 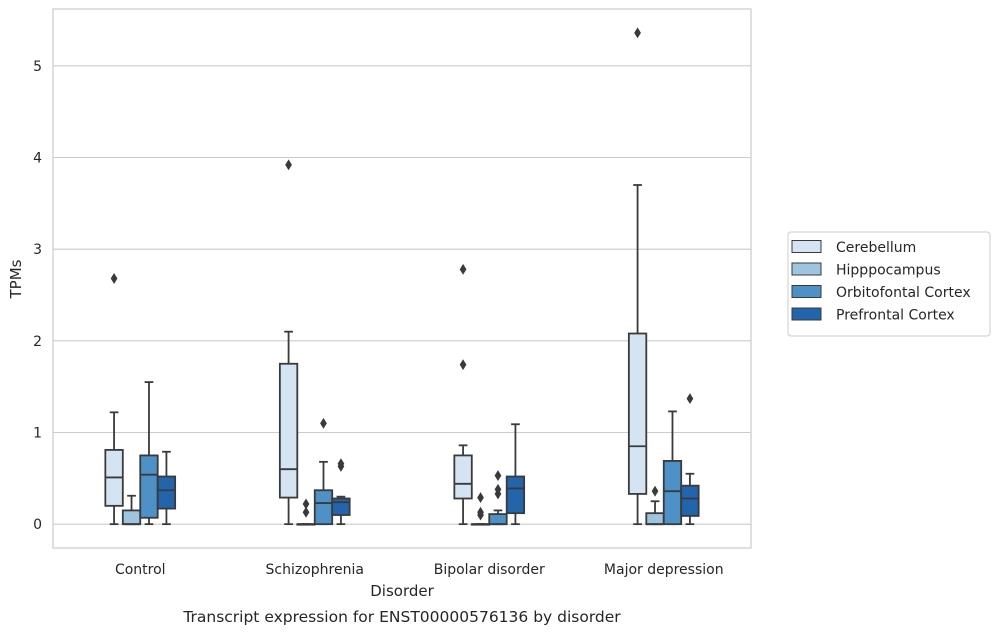 I want to click on x-axis-title: Disorder, so click(x=402, y=591).